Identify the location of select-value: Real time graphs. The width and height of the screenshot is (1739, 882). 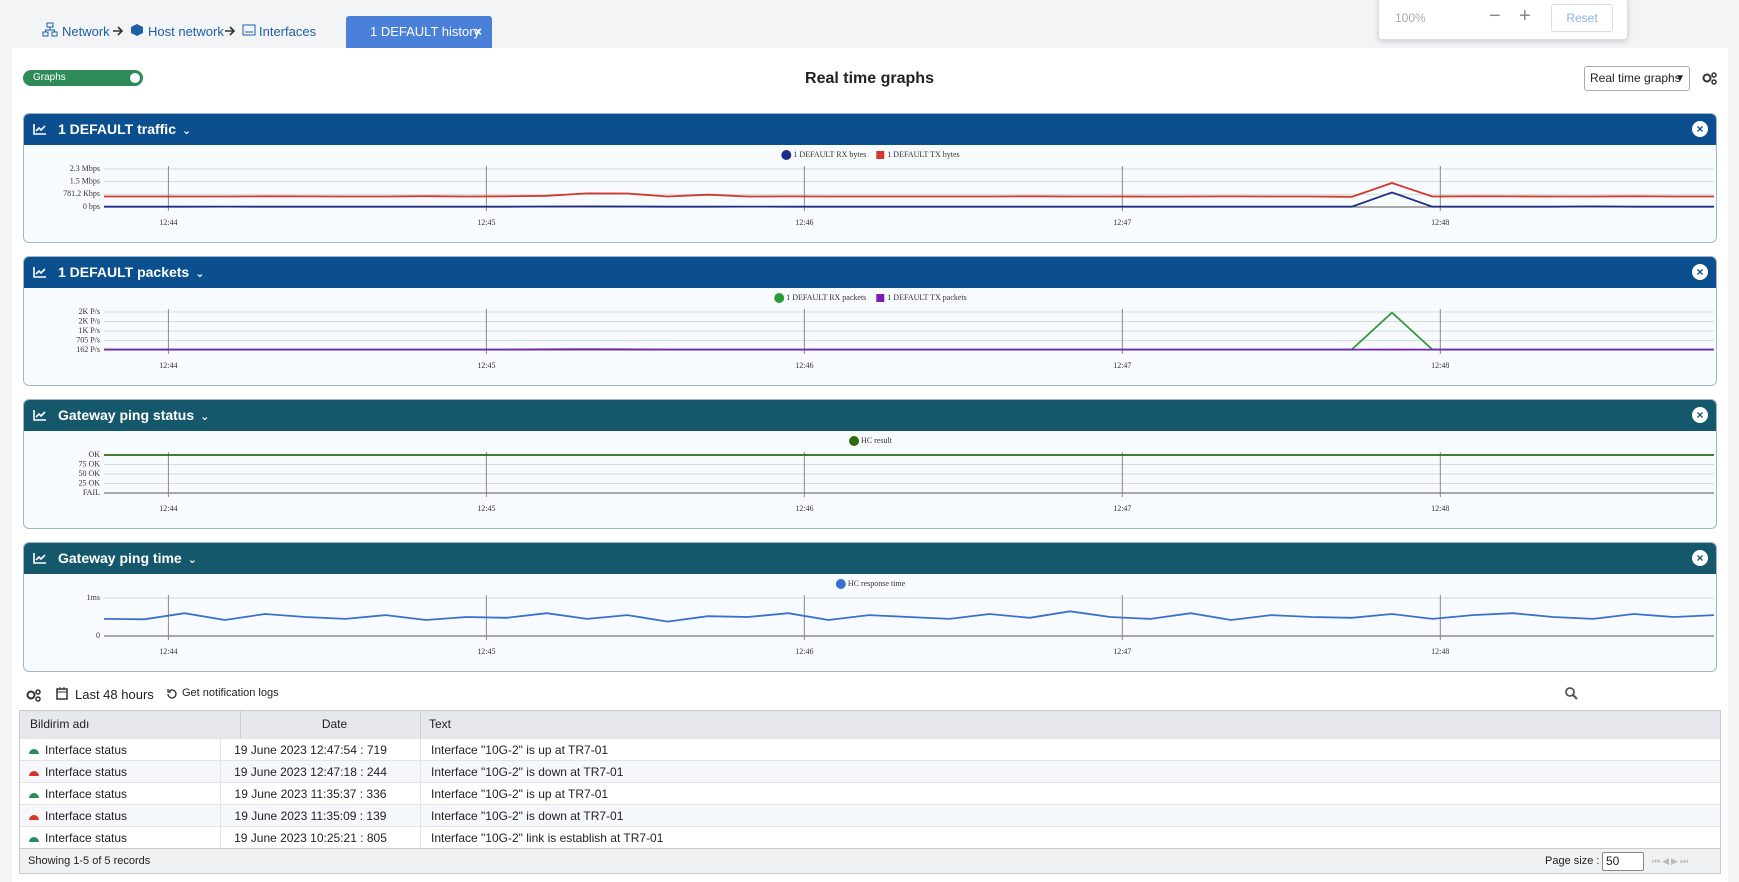
(1635, 78).